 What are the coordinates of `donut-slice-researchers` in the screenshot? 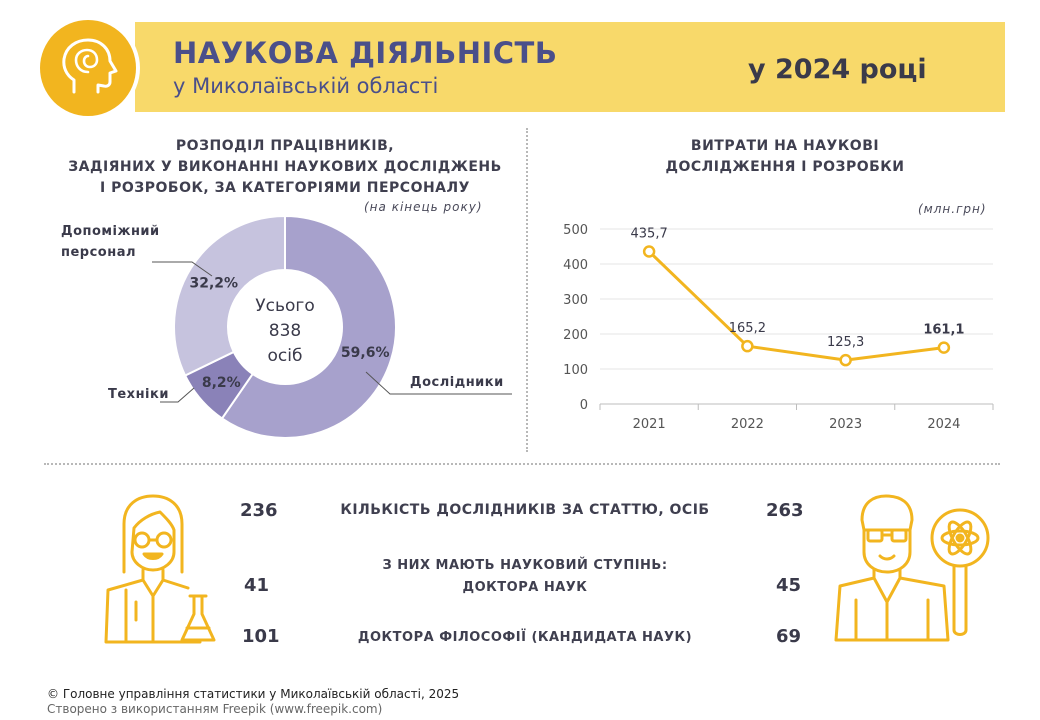 It's located at (308, 326).